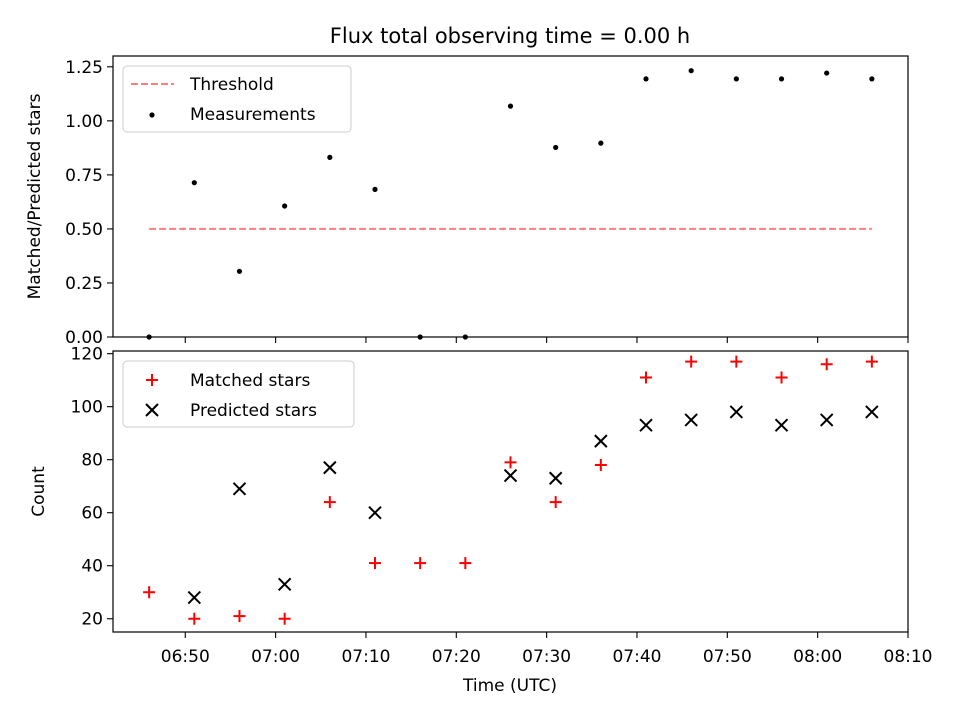  I want to click on y-tick-label: 40, so click(92, 567).